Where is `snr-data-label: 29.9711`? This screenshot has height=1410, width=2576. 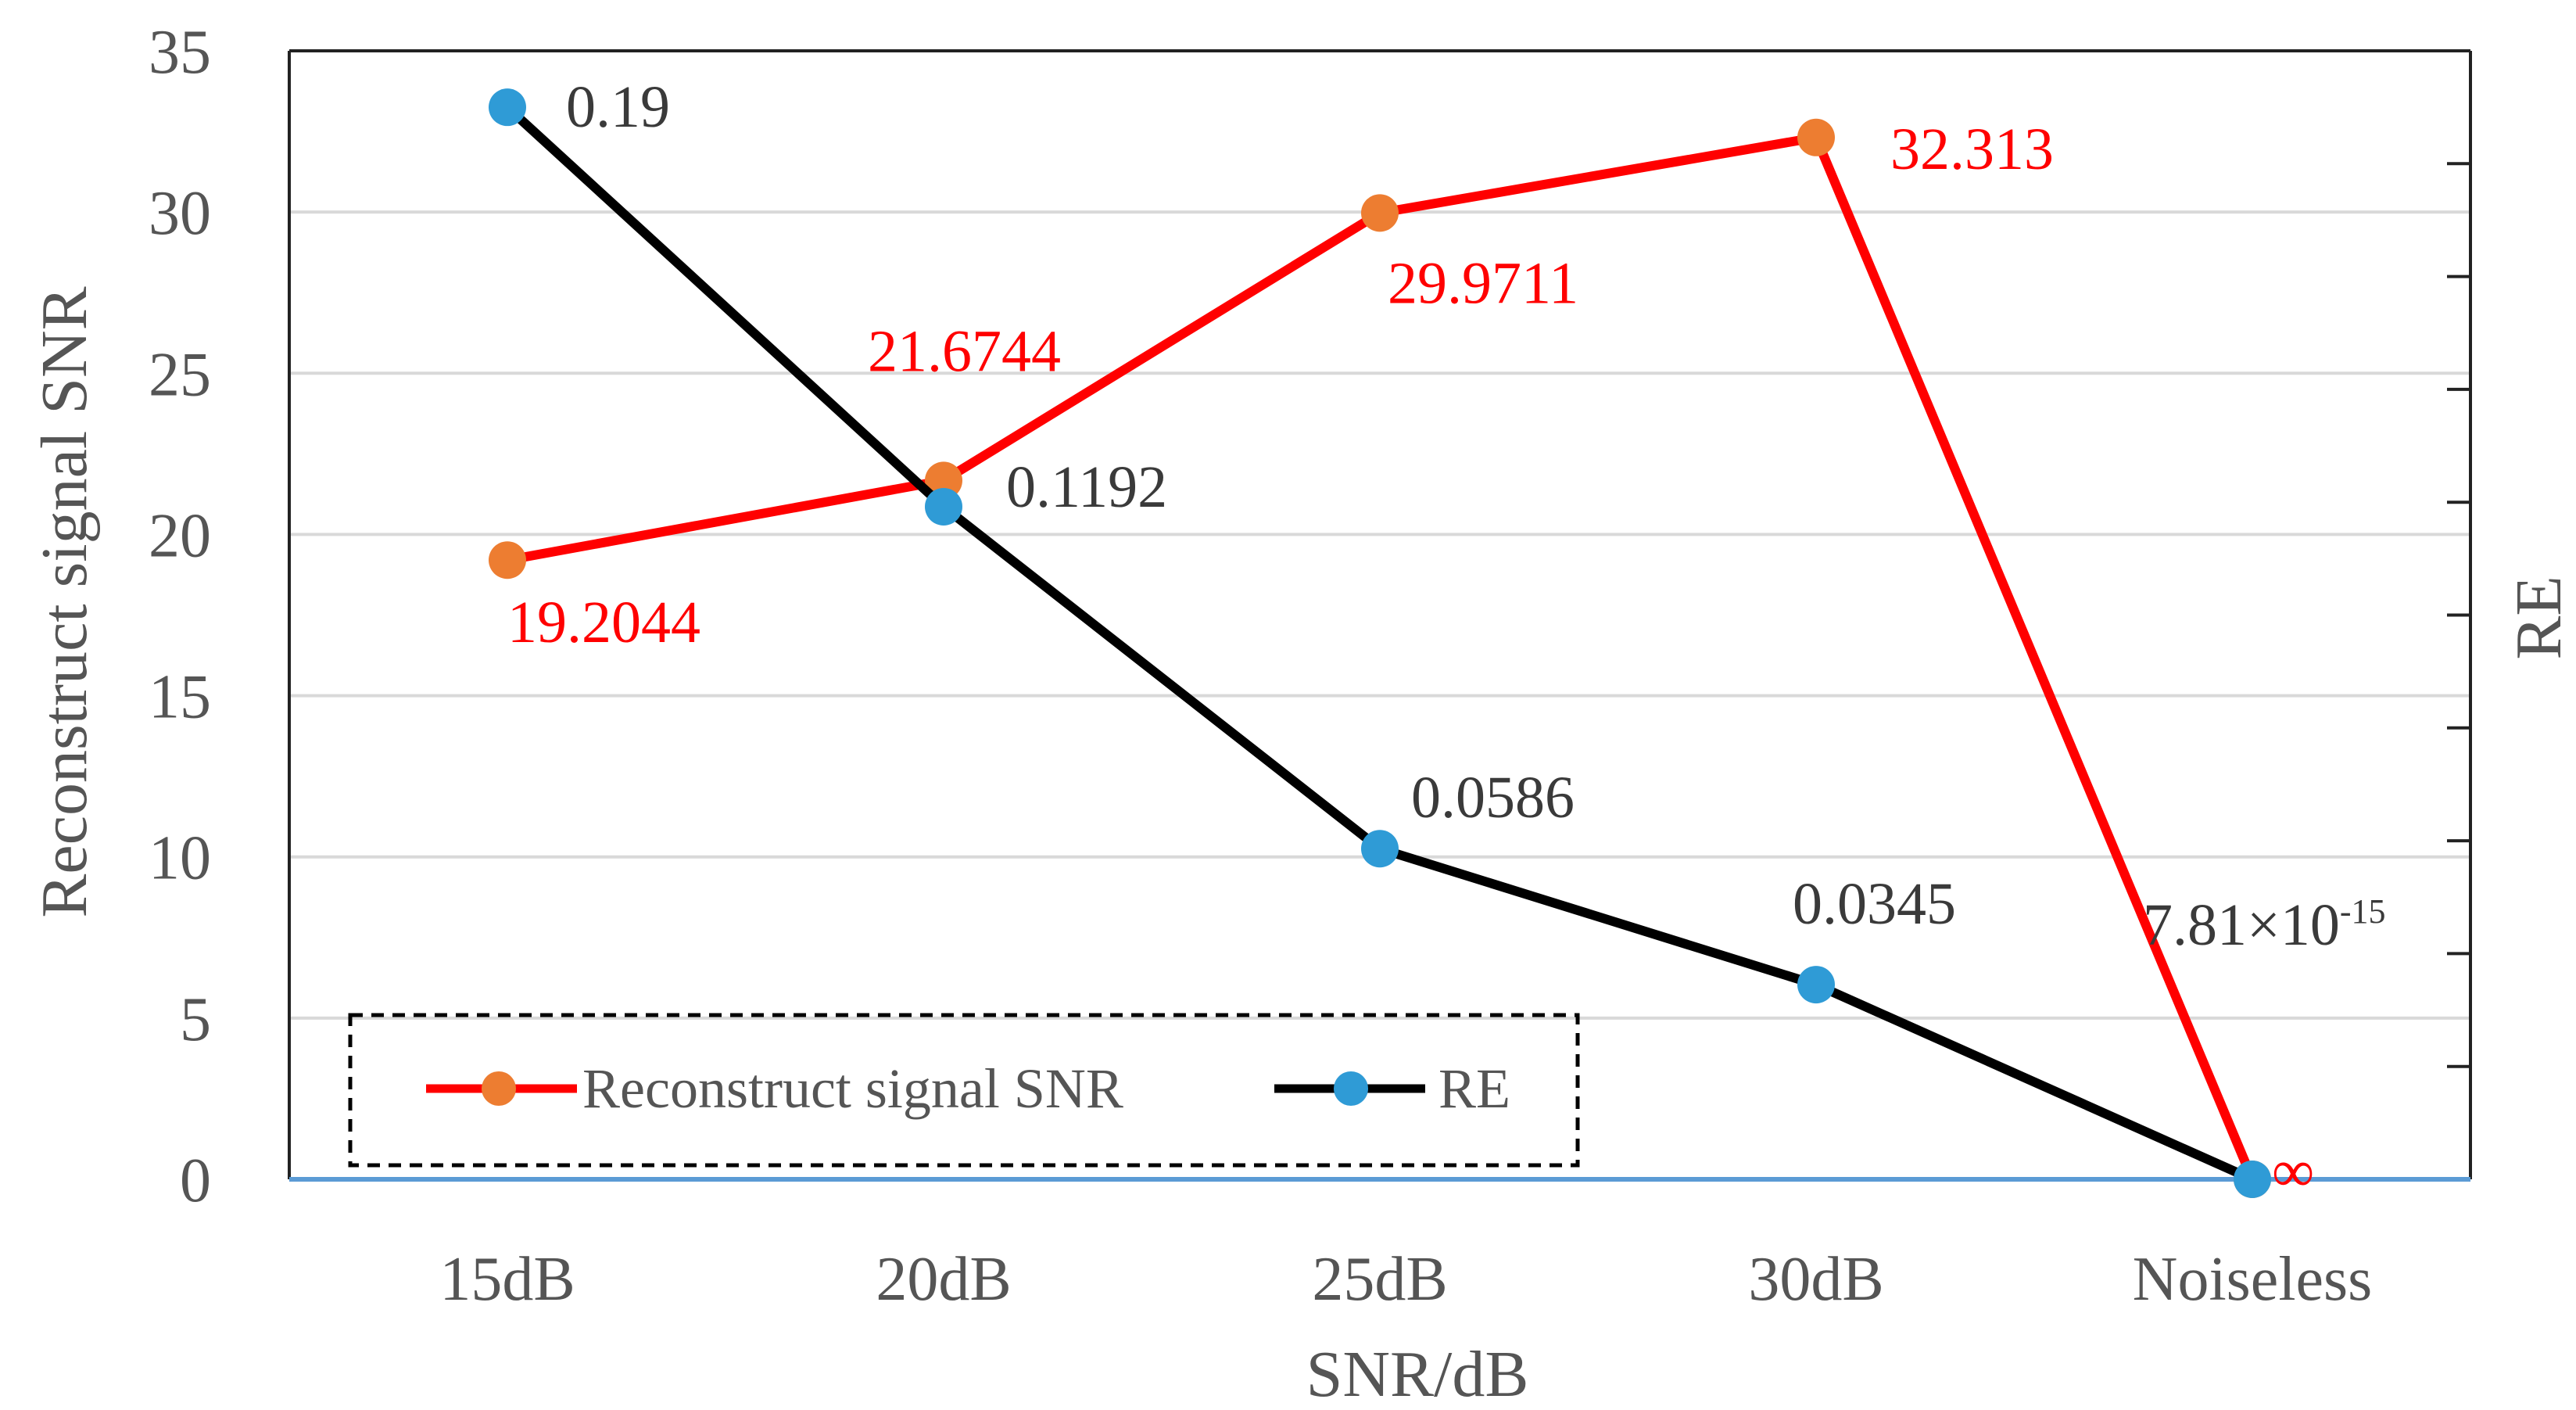
snr-data-label: 29.9711 is located at coordinates (1483, 283).